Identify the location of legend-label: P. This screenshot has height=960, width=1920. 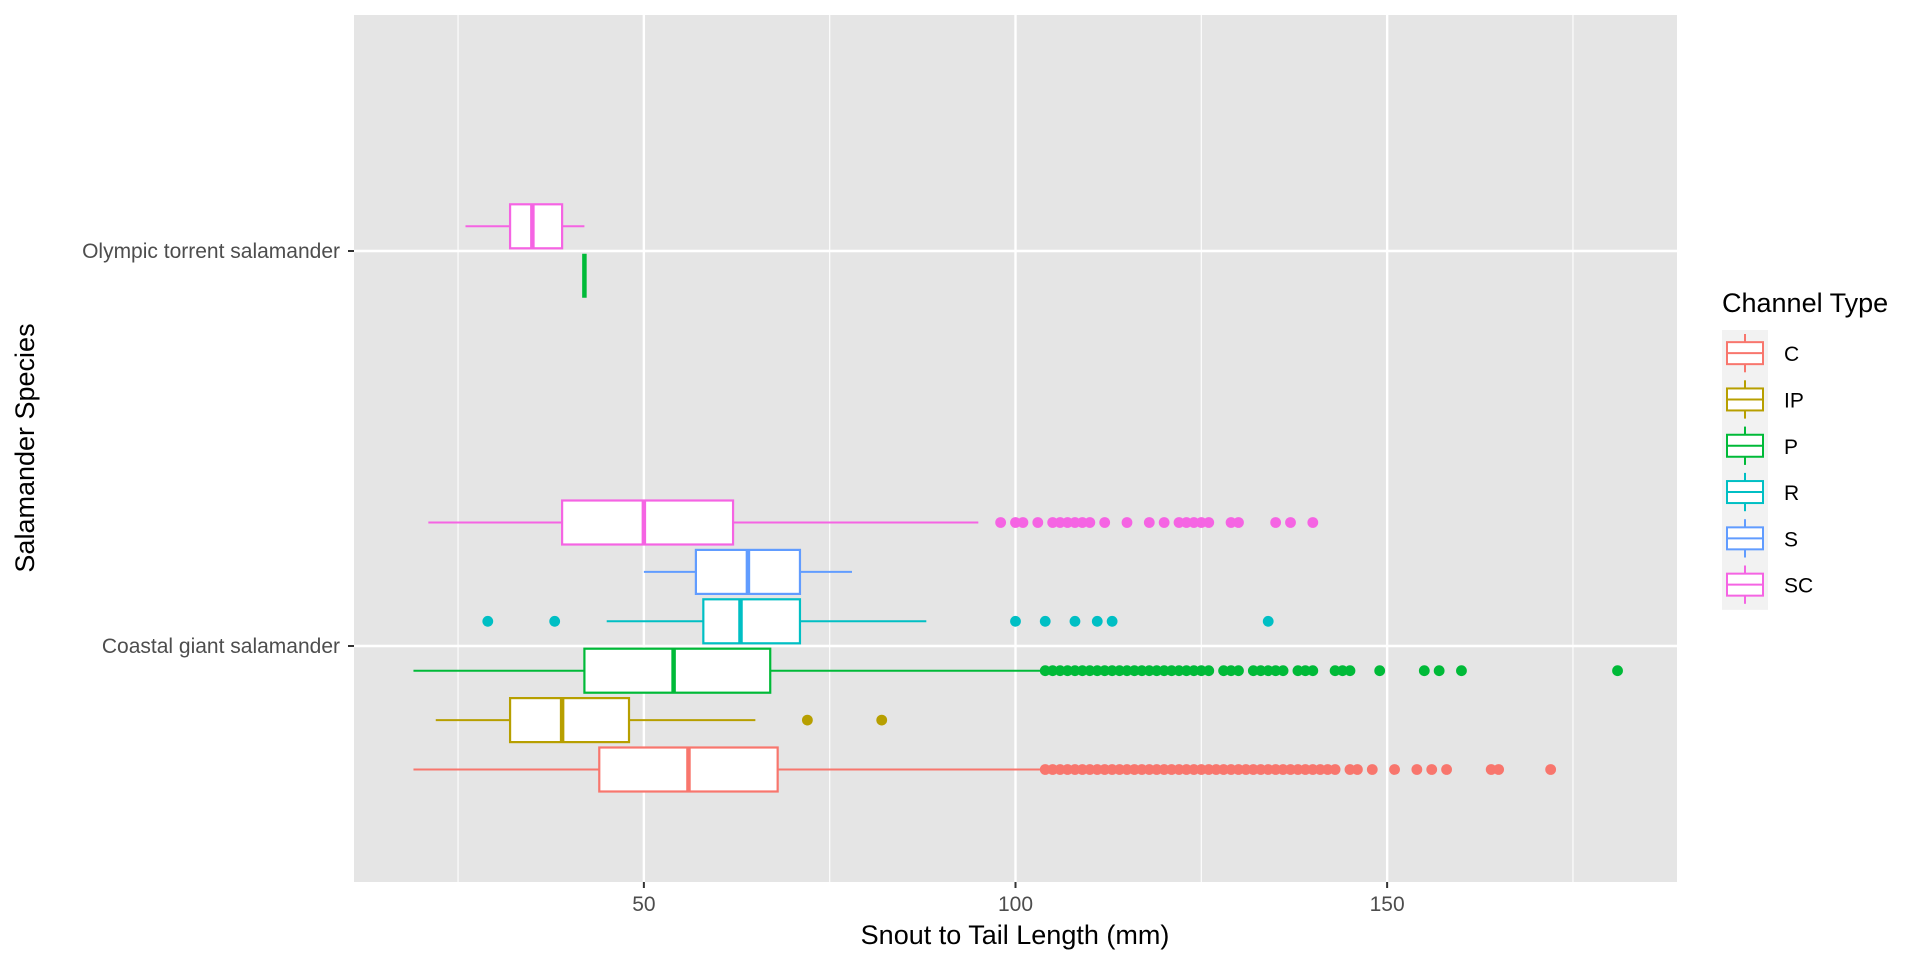
(1791, 447).